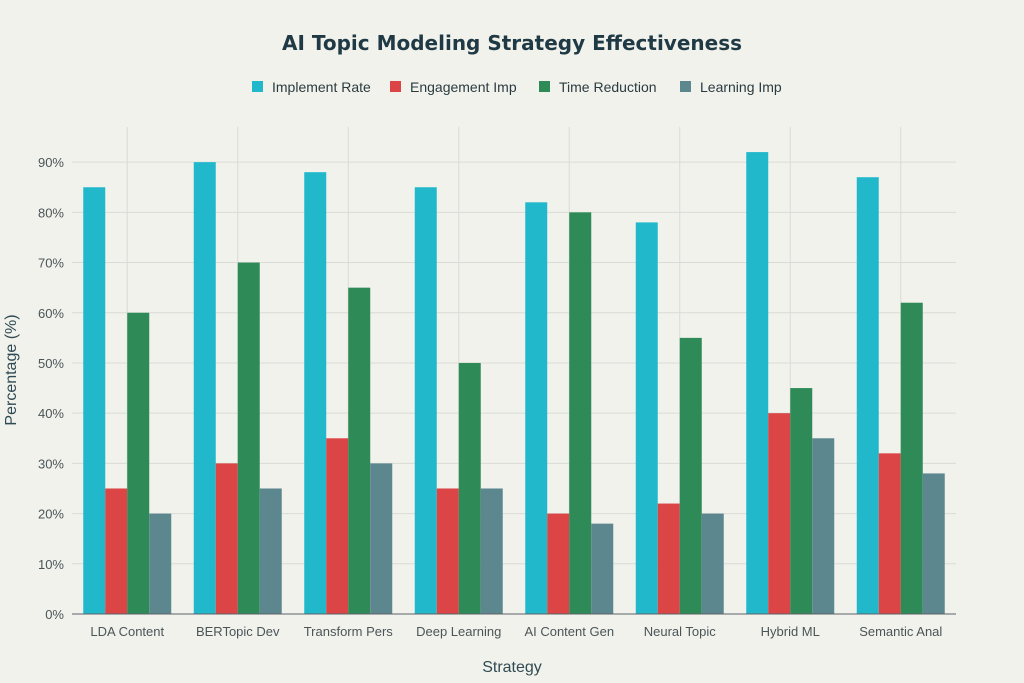 The image size is (1024, 683). What do you see at coordinates (51, 263) in the screenshot?
I see `y-tick-label: 70%` at bounding box center [51, 263].